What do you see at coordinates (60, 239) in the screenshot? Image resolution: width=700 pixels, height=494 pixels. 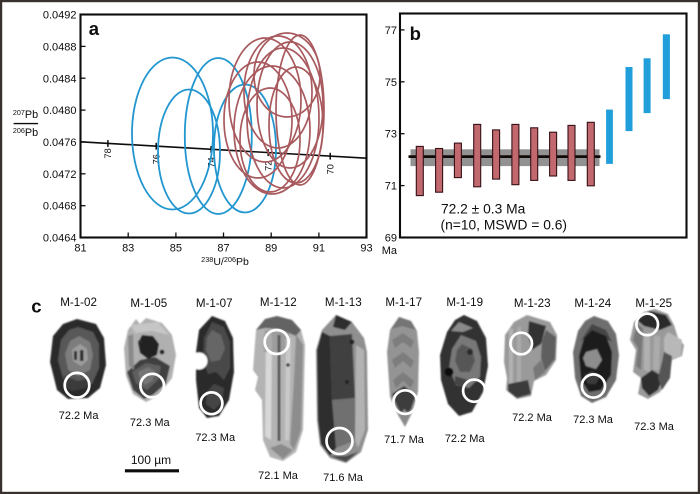 I see `svg-text: 0.0464` at bounding box center [60, 239].